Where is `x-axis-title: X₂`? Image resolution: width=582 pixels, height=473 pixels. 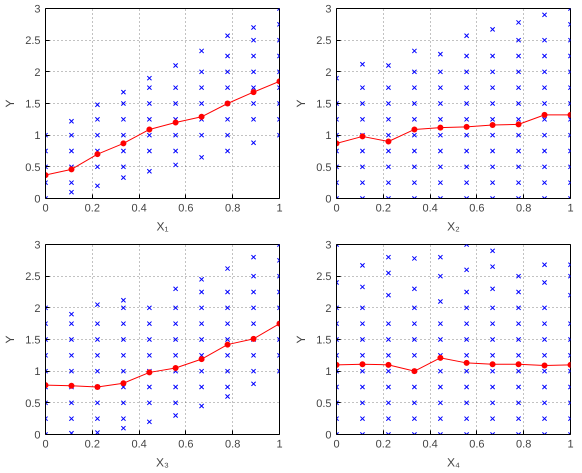 x-axis-title: X₂ is located at coordinates (453, 227).